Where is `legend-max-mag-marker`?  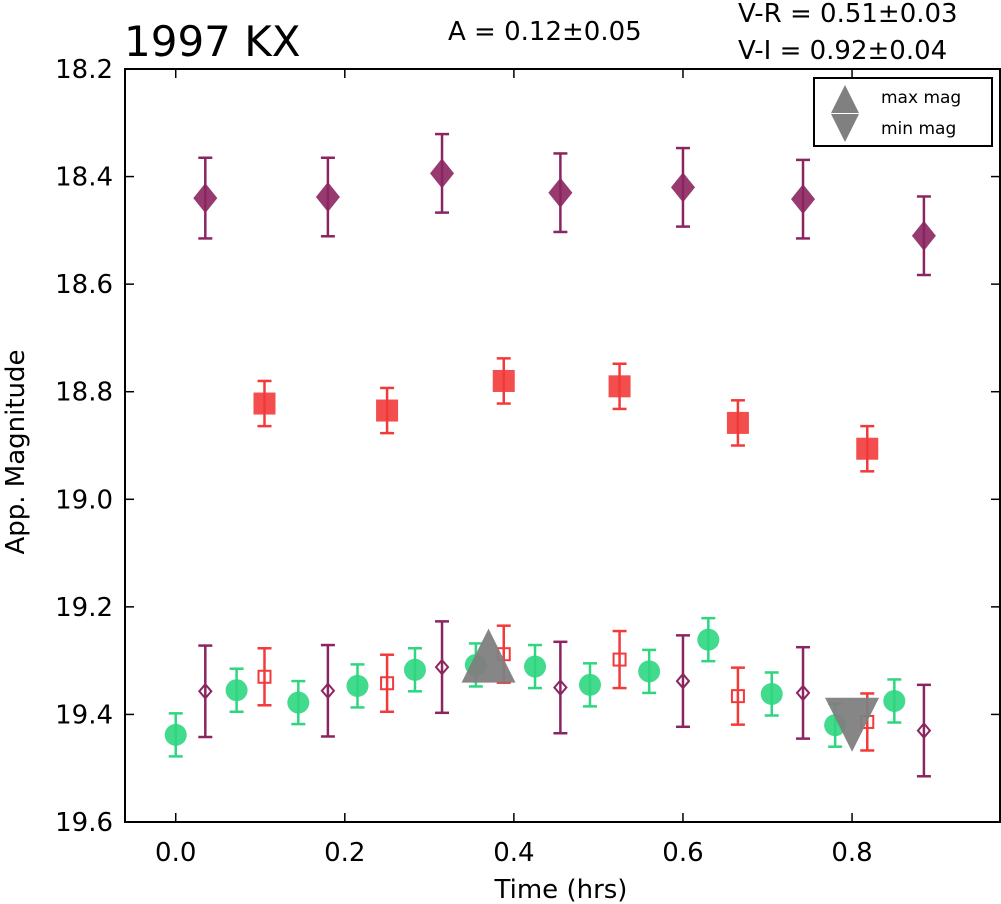
legend-max-mag-marker is located at coordinates (845, 99).